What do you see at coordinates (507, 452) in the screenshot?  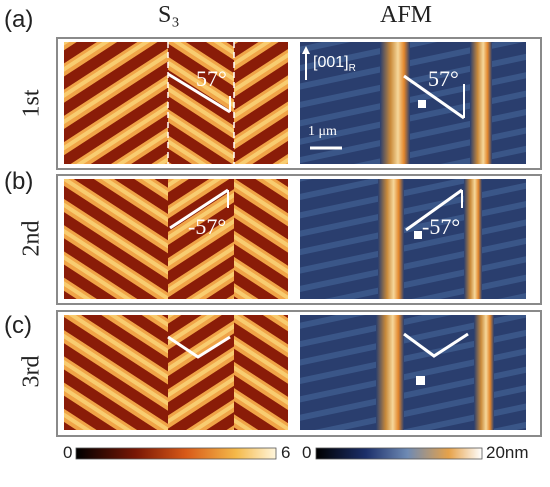 I see `afm-colorbar-max: 20nm` at bounding box center [507, 452].